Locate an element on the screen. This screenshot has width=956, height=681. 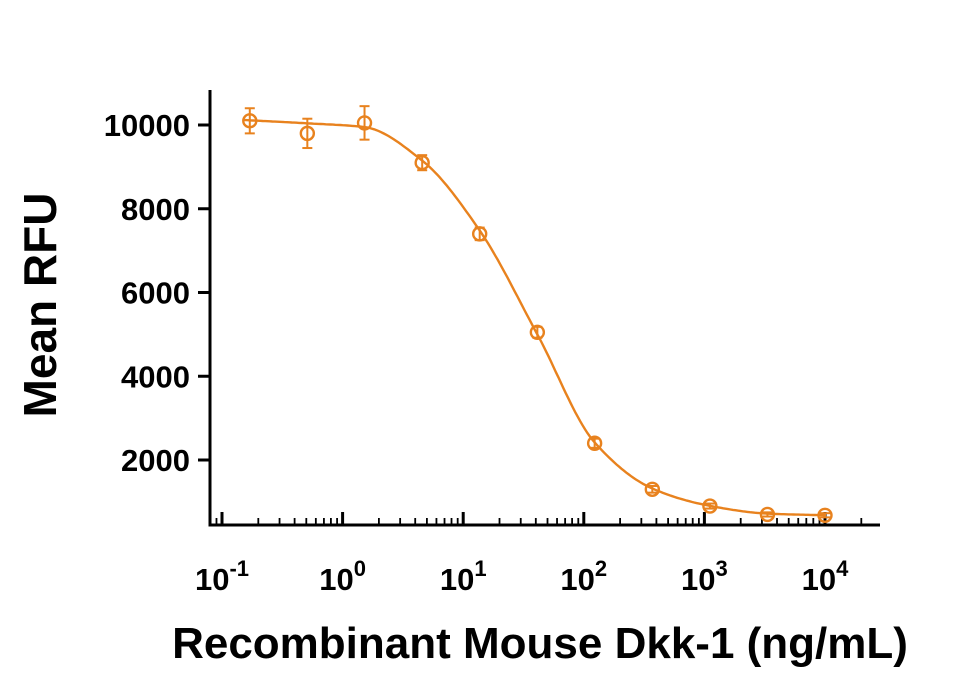
x-tick-label: 10⁰ is located at coordinates (342, 576).